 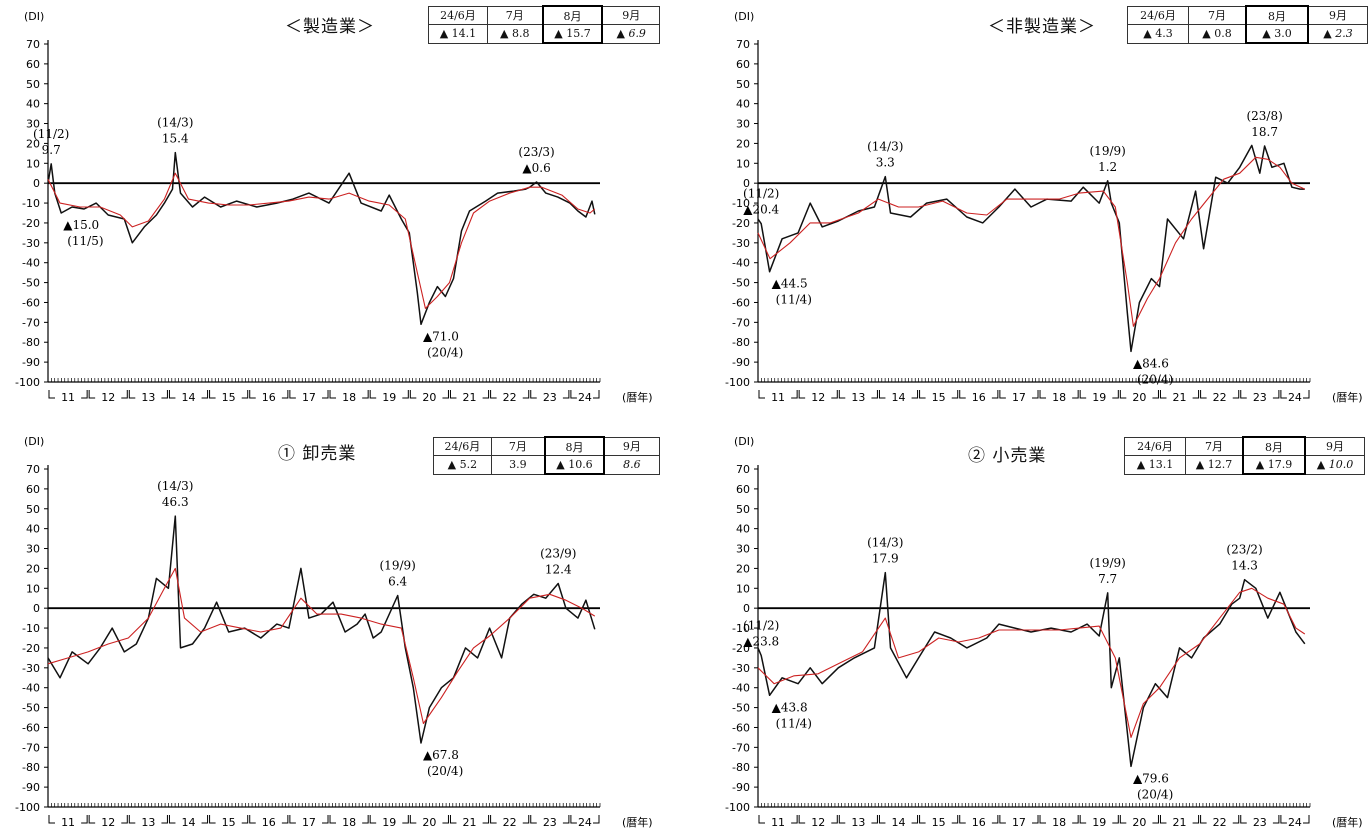 What do you see at coordinates (1180, 397) in the screenshot?
I see `x-tick-label: 21` at bounding box center [1180, 397].